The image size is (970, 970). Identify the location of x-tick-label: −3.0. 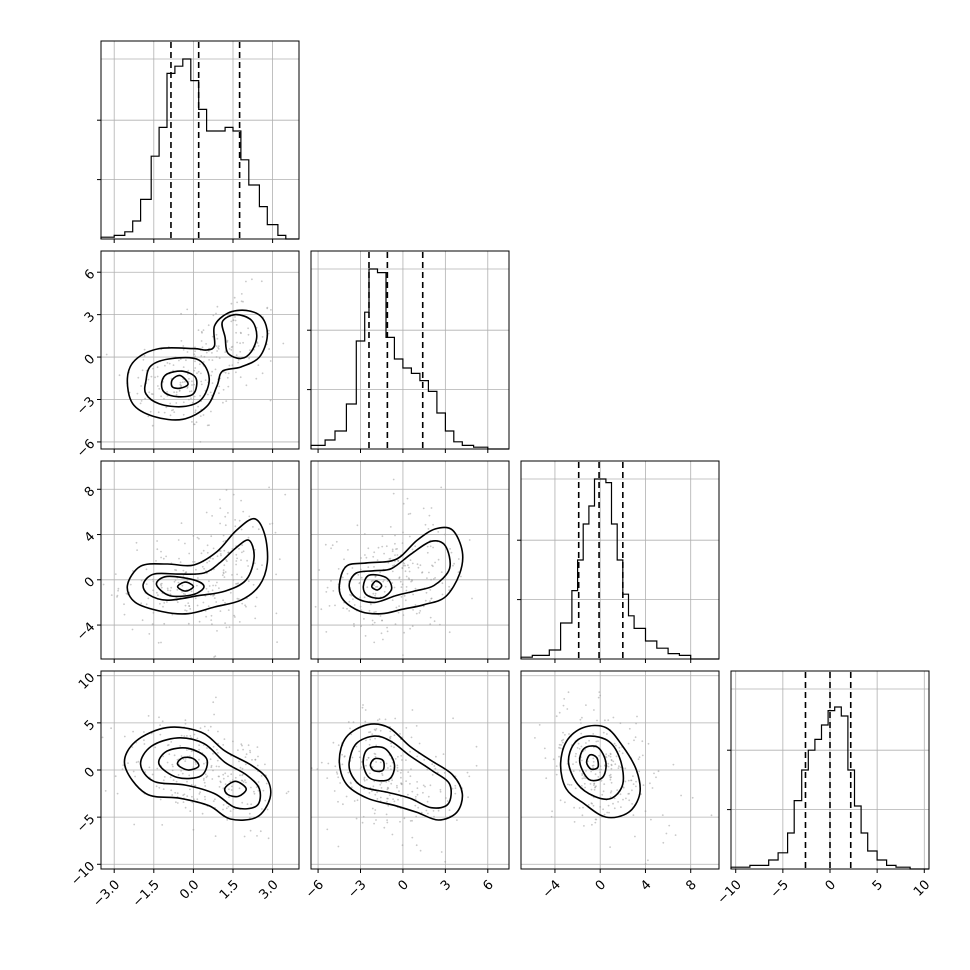
(106, 893).